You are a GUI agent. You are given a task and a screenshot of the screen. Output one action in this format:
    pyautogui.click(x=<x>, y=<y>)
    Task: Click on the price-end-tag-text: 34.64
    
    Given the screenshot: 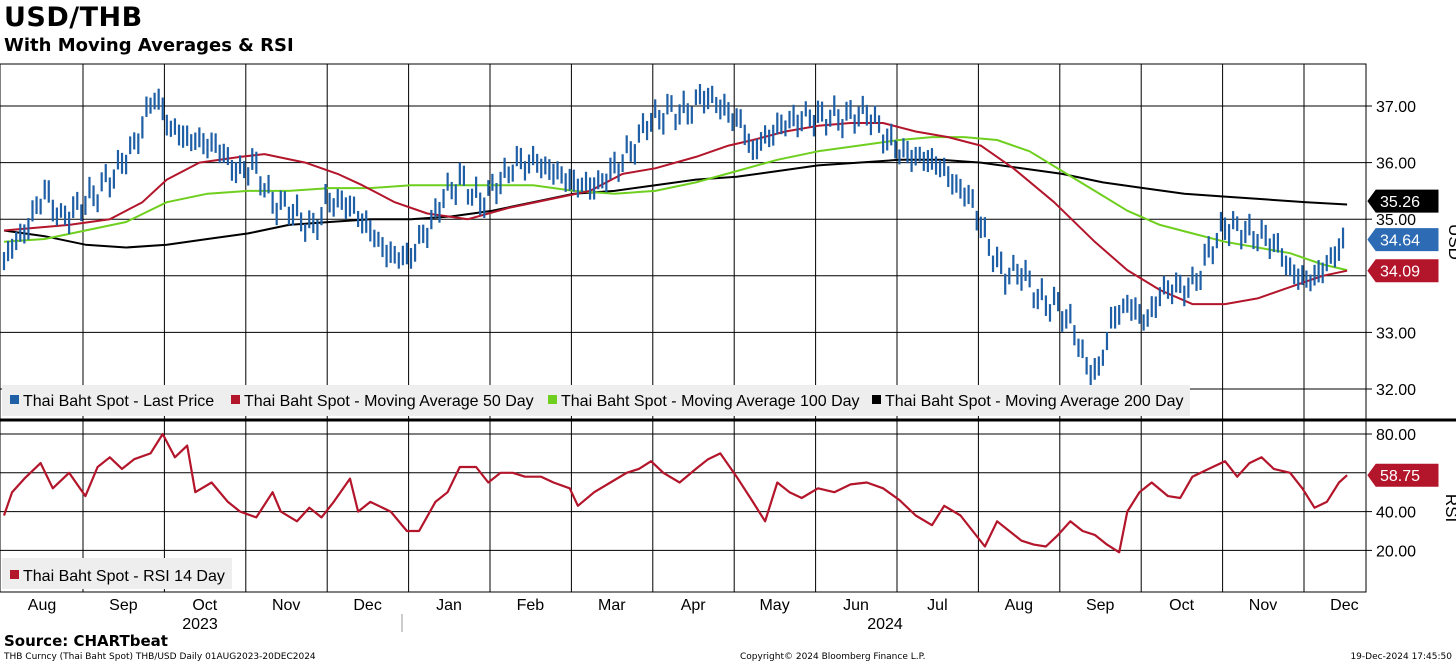 What is the action you would take?
    pyautogui.click(x=1400, y=241)
    